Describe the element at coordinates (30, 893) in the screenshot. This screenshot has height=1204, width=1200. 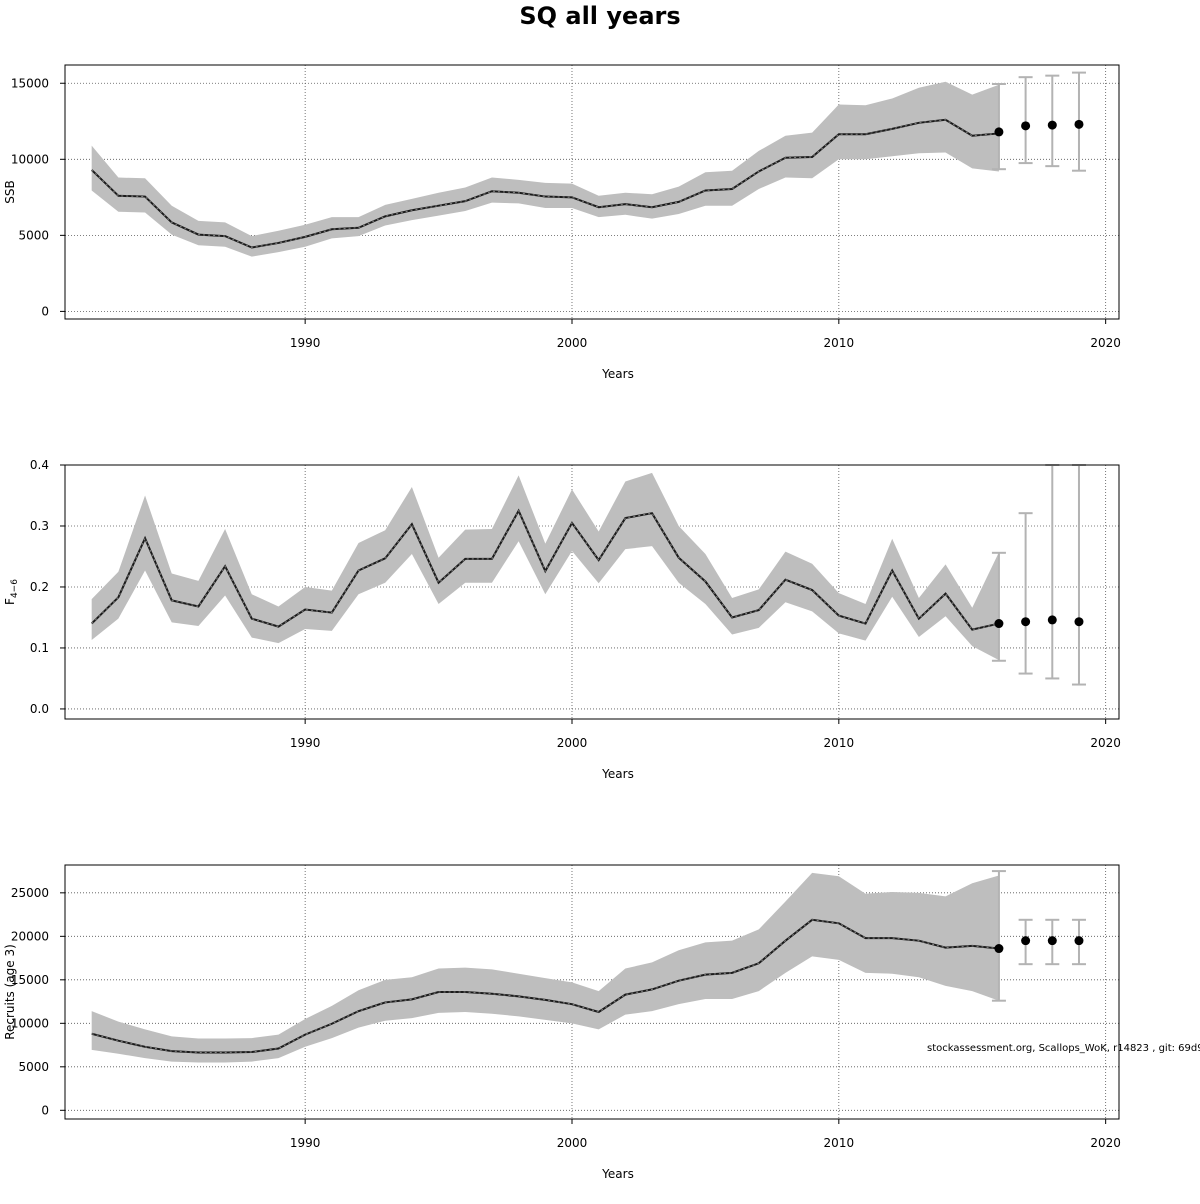
I see `y-tick-label: 25000` at that location.